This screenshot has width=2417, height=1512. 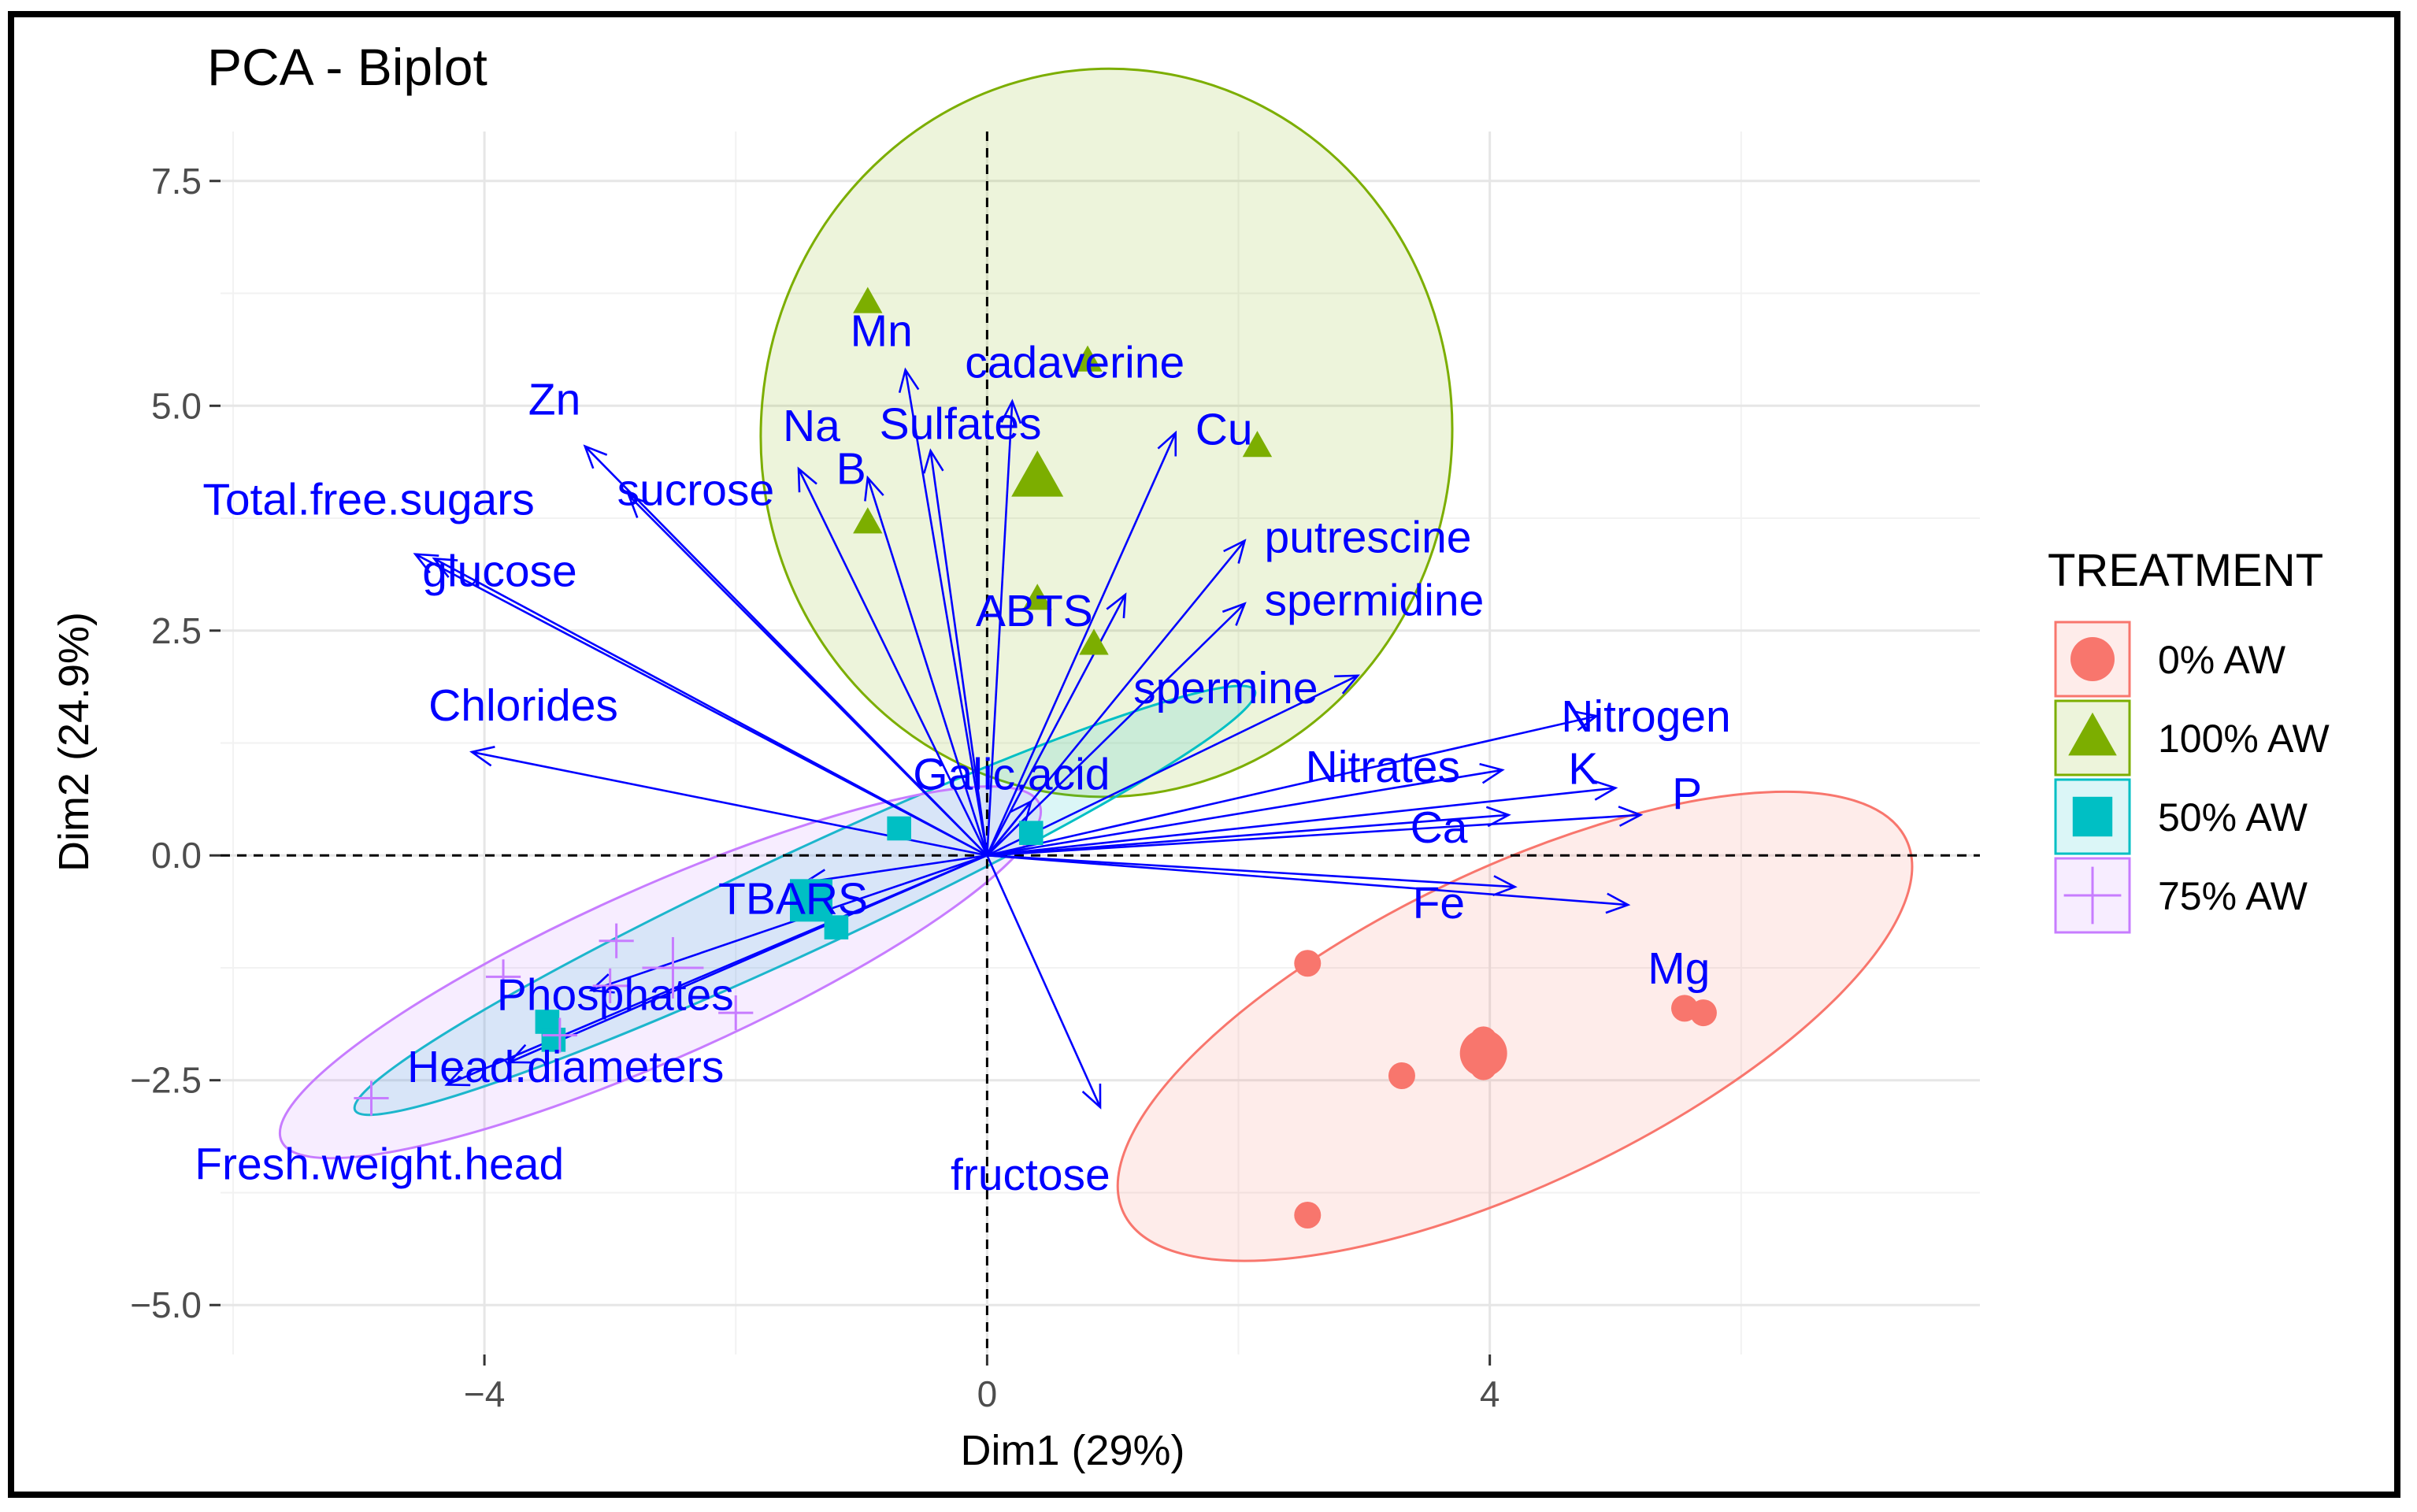 What do you see at coordinates (523, 705) in the screenshot?
I see `variable-label-chlorides: Chlorides` at bounding box center [523, 705].